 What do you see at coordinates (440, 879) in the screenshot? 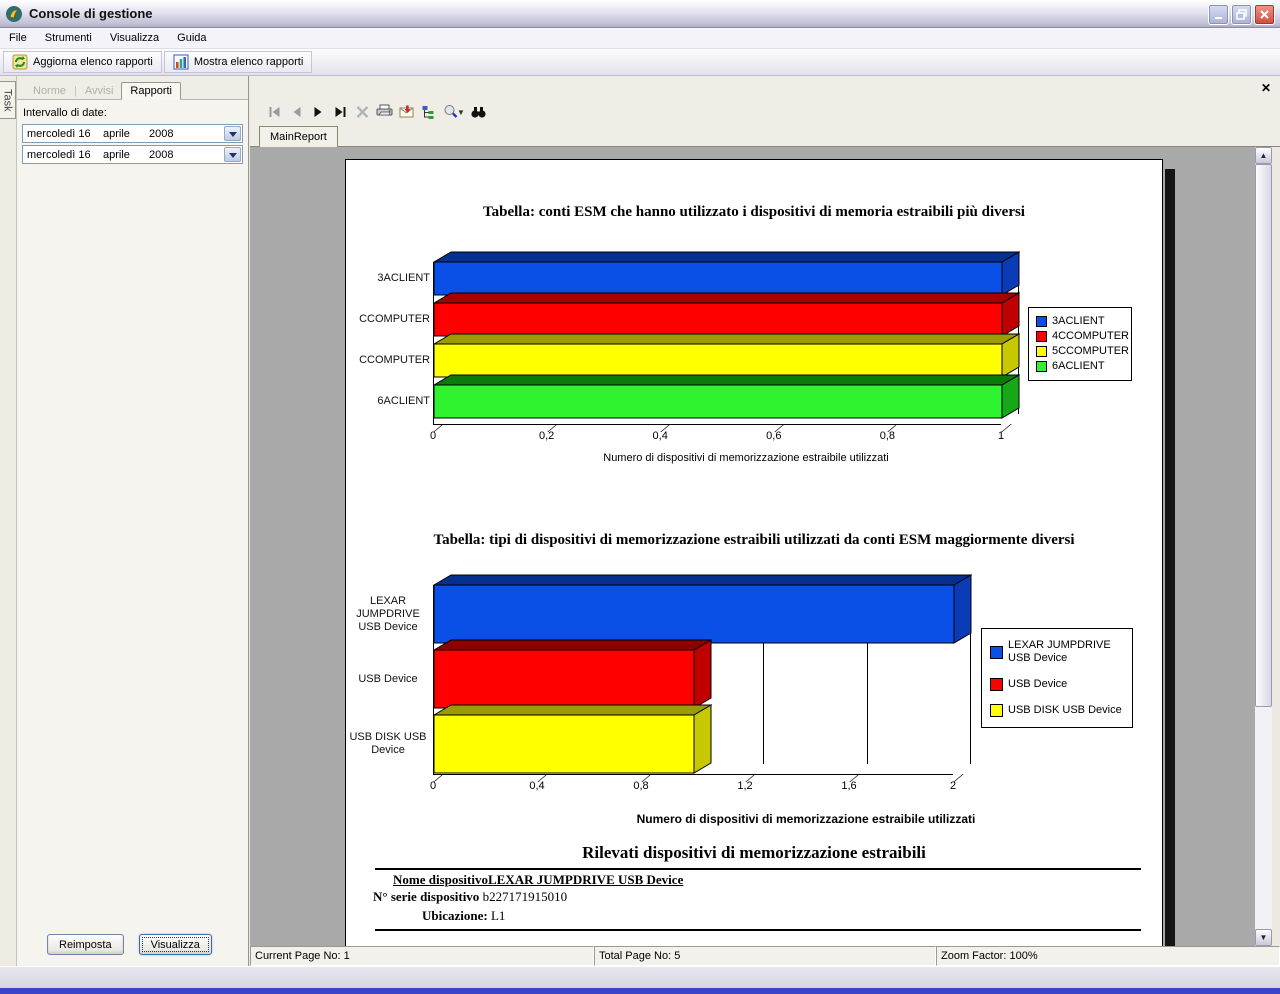
I see `device-name-label: Nome dispositivo` at bounding box center [440, 879].